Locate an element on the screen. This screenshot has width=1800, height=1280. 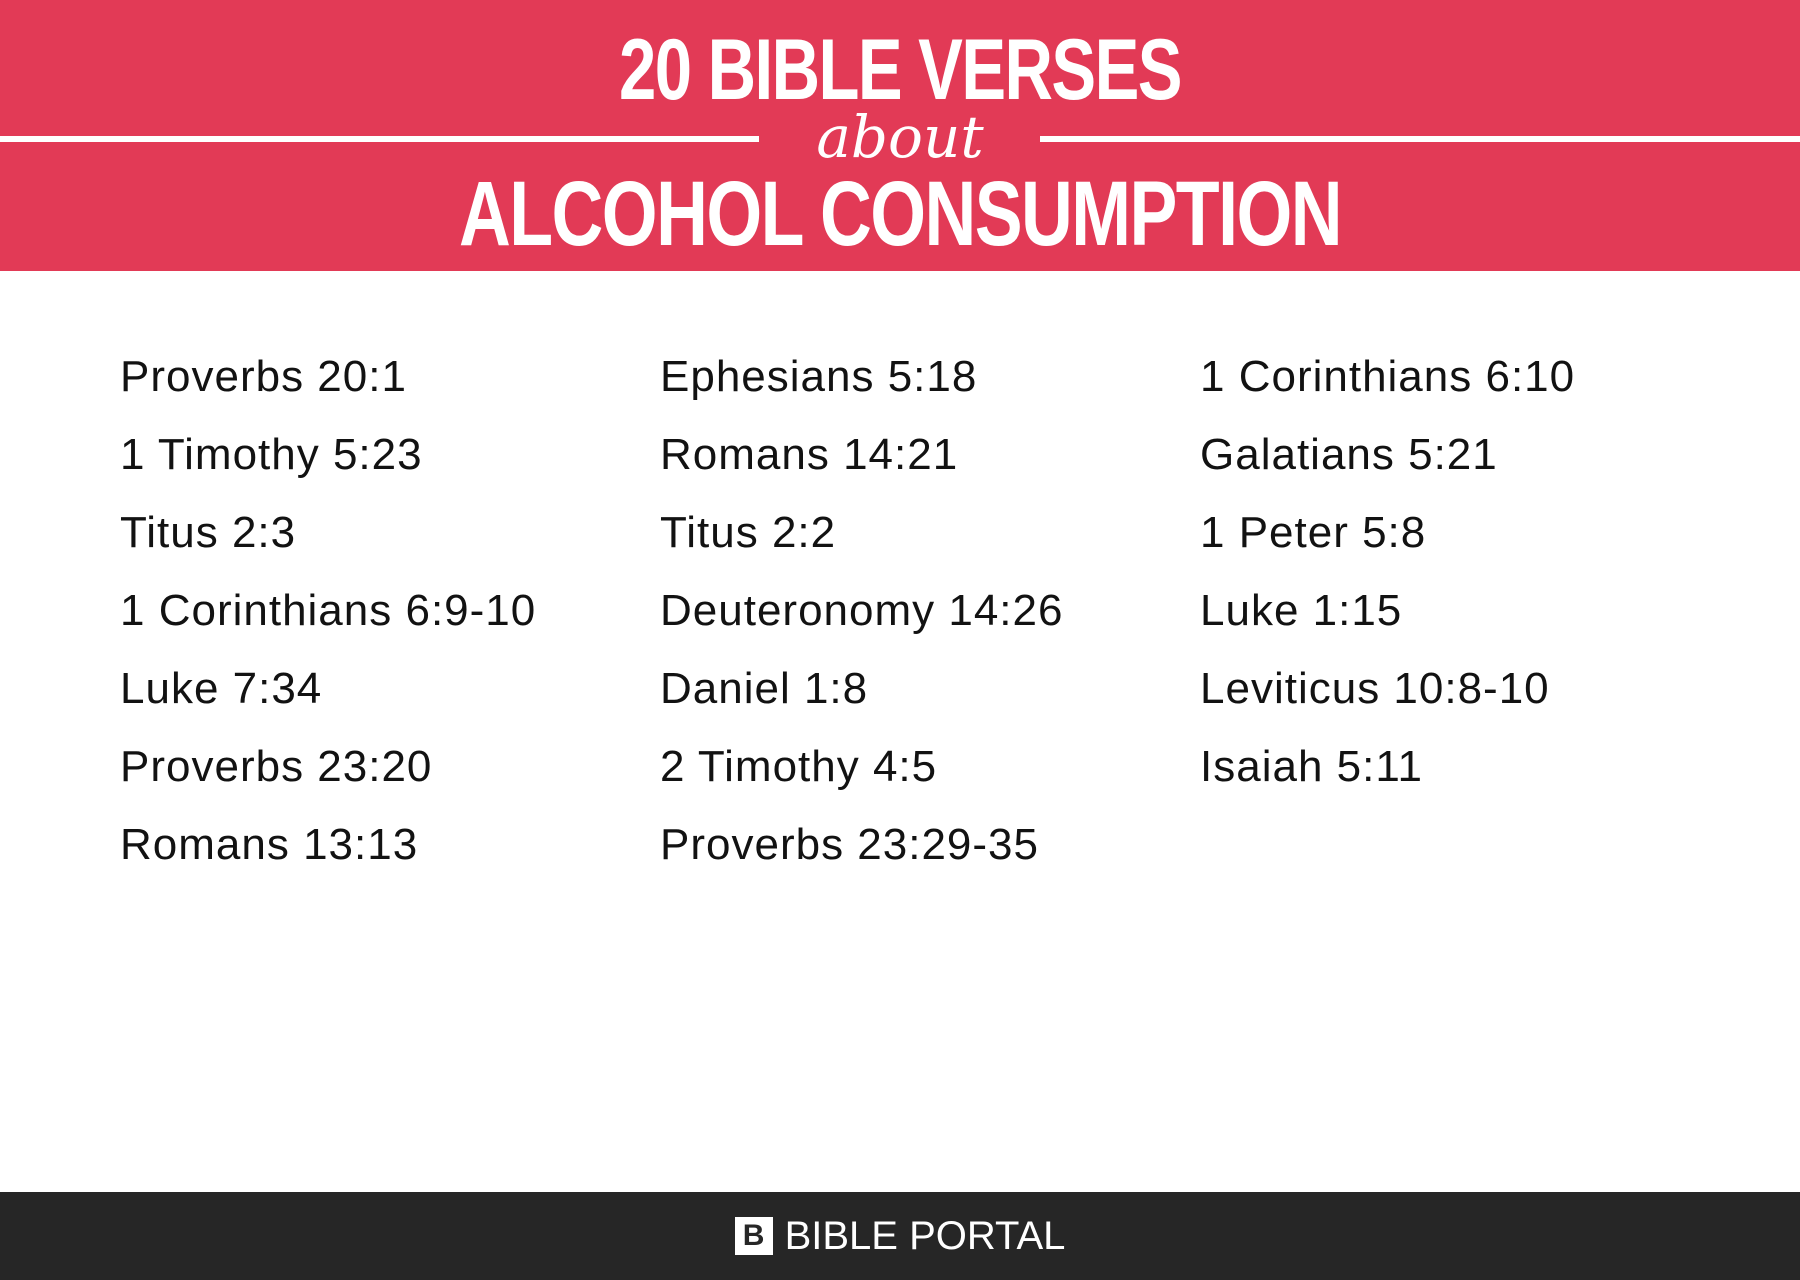
verse-reference: Deuteronomy 14:26 is located at coordinates (862, 610).